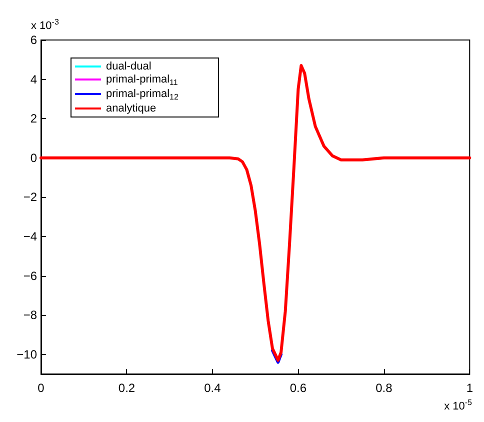  What do you see at coordinates (131, 108) in the screenshot?
I see `legend-label: analytique` at bounding box center [131, 108].